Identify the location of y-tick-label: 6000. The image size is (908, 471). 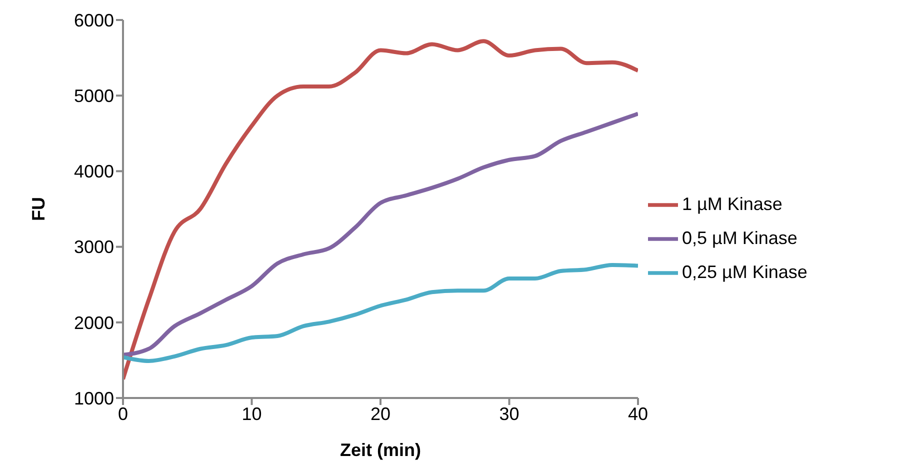
(94, 20).